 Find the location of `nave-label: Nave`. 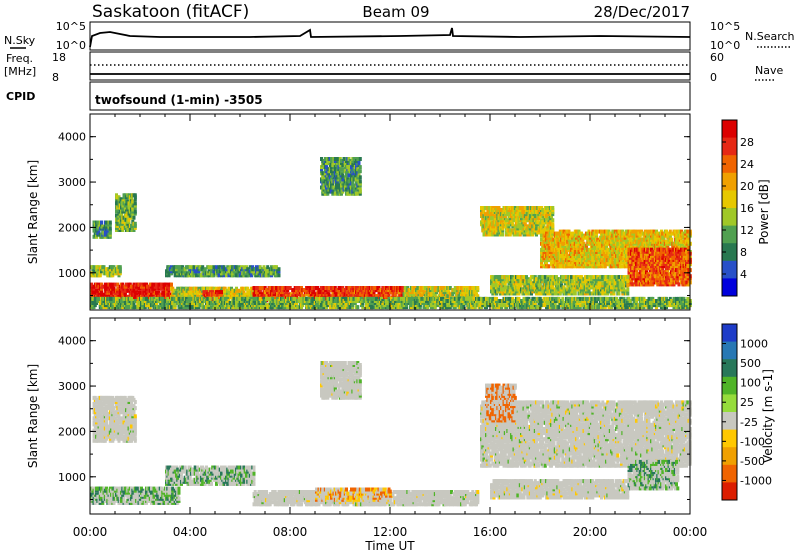

nave-label: Nave is located at coordinates (769, 70).